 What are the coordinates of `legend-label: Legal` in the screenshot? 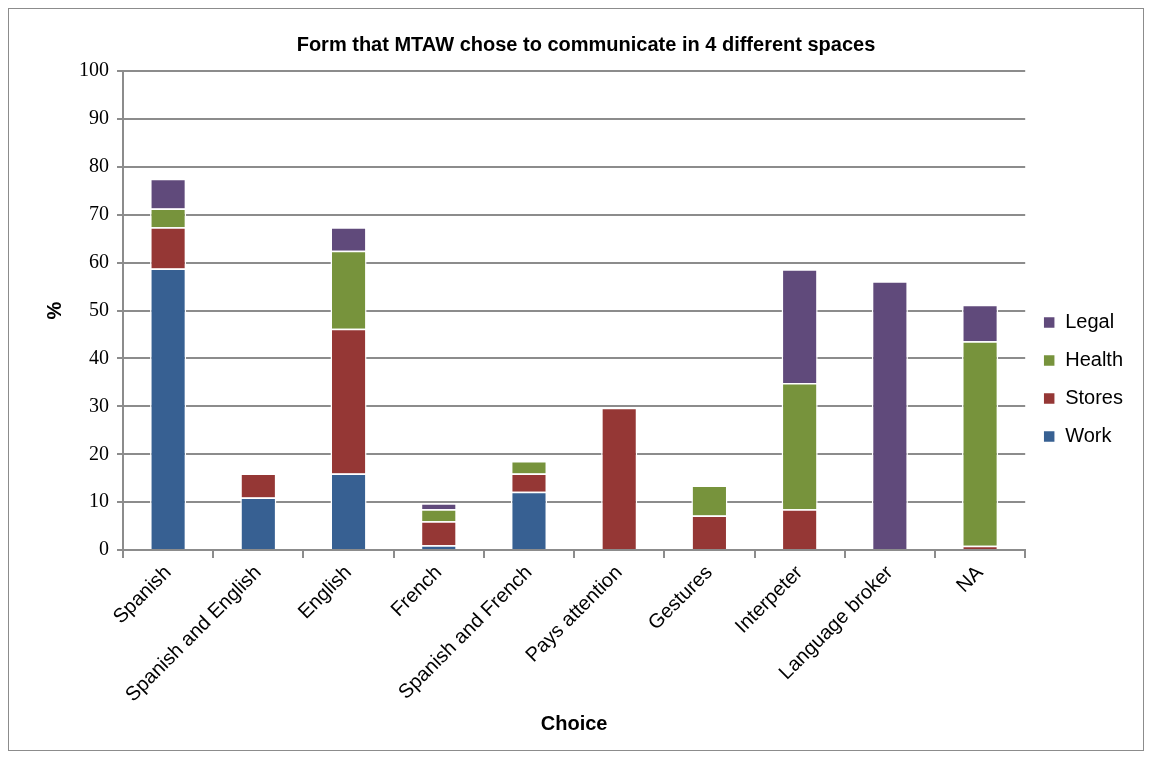 It's located at (1090, 321).